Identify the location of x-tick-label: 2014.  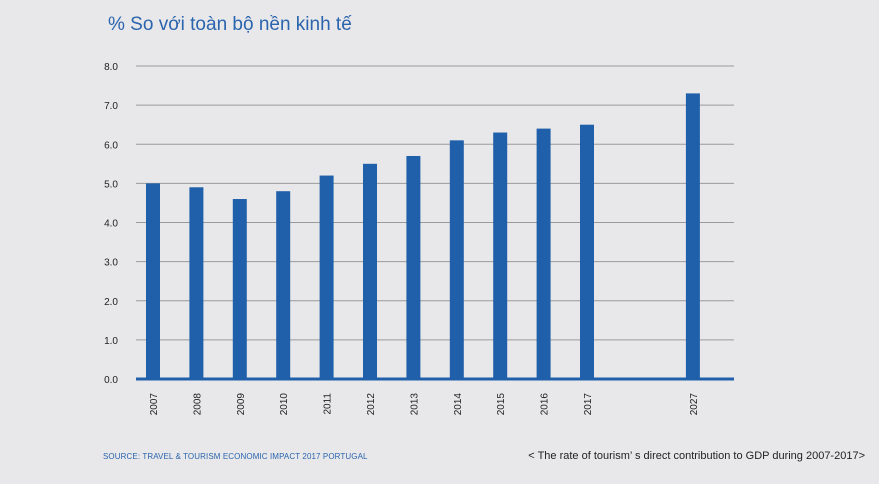
(458, 404).